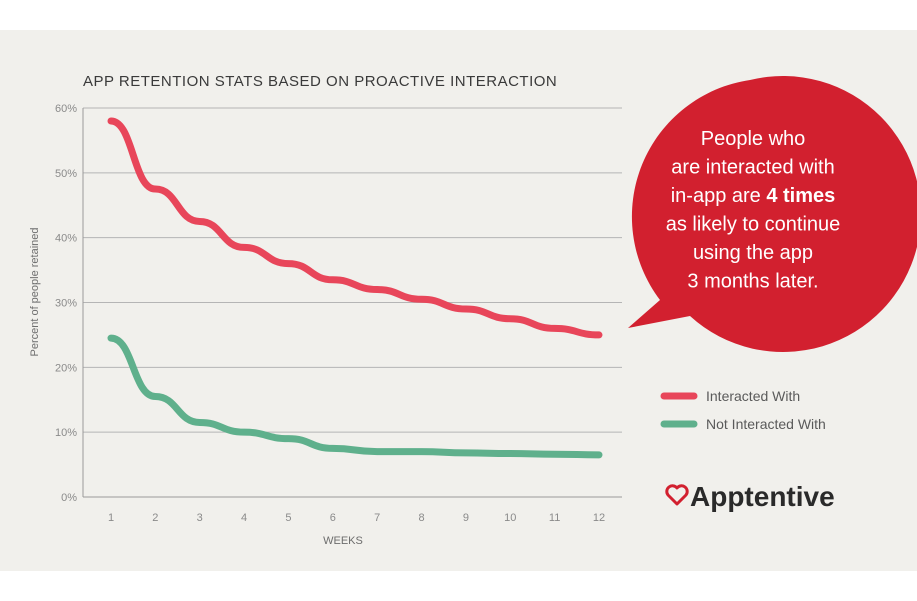  What do you see at coordinates (333, 518) in the screenshot?
I see `x-tick-label: 6` at bounding box center [333, 518].